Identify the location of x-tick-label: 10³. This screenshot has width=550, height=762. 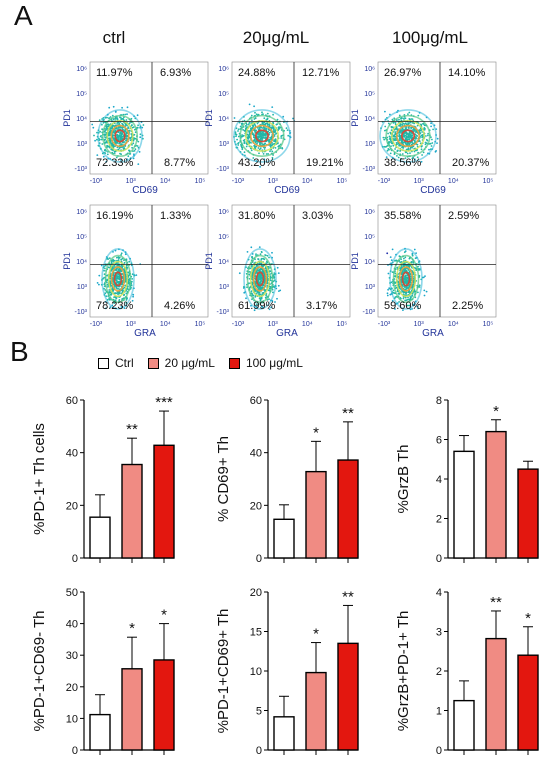
(419, 181).